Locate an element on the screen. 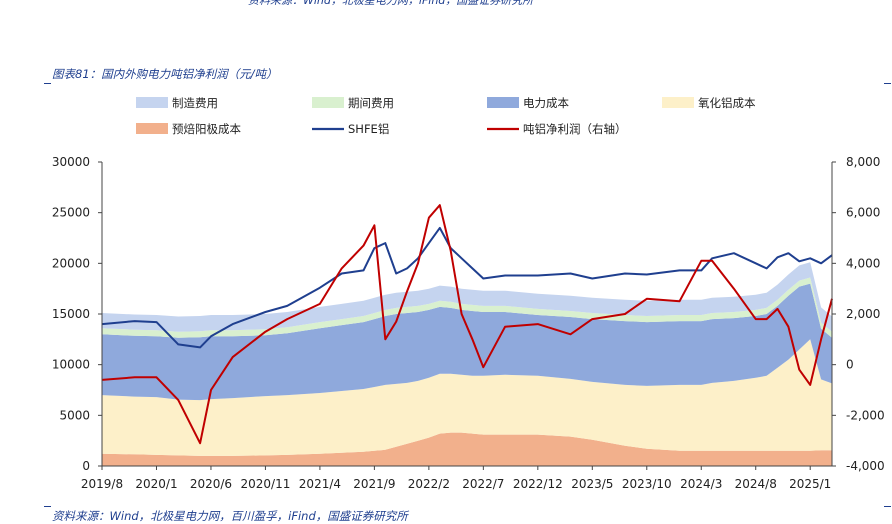 The width and height of the screenshot is (892, 524). x-tick-label: 2021/4 is located at coordinates (320, 484).